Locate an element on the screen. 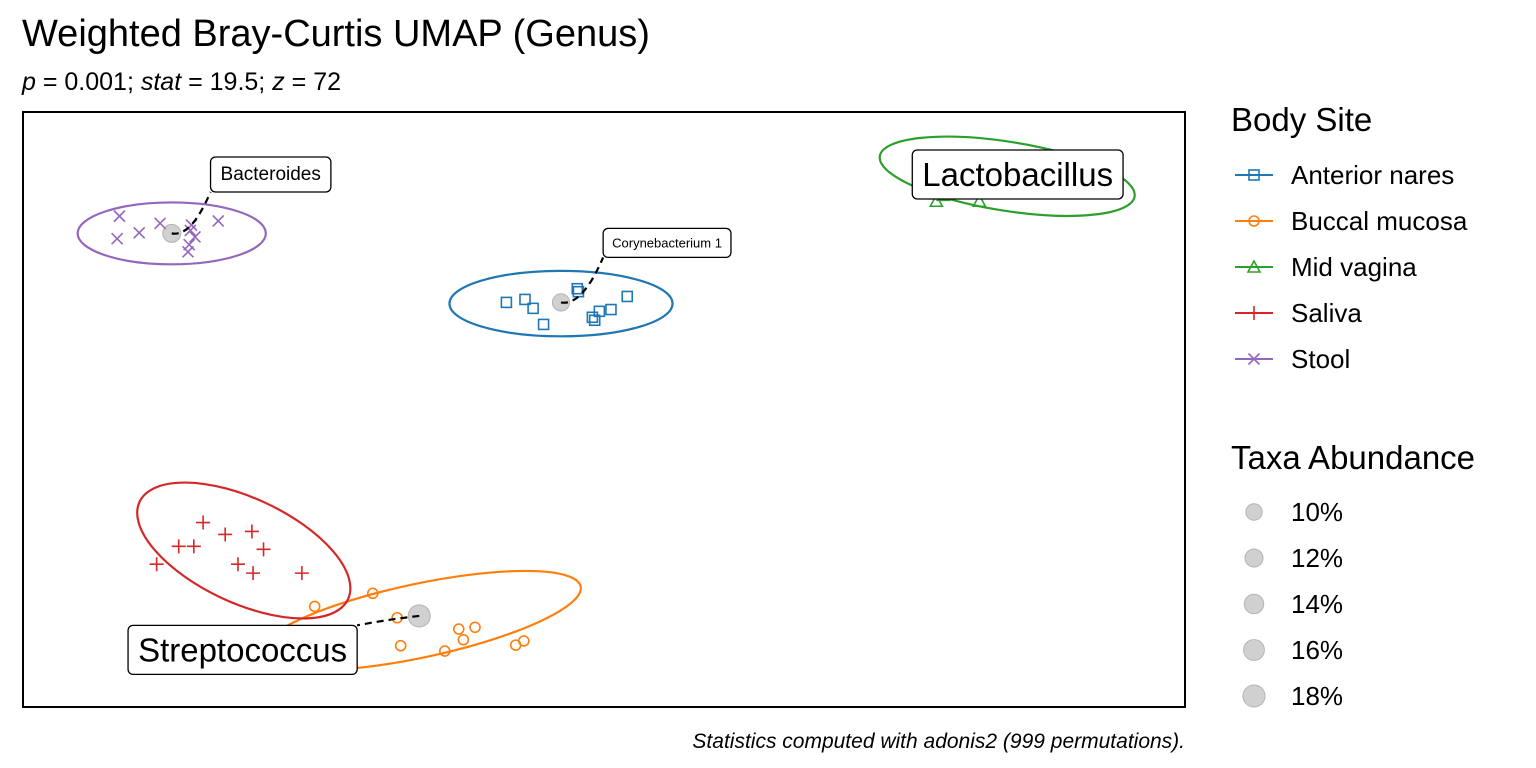 The height and width of the screenshot is (768, 1536). label-text: Corynebacterium 1 is located at coordinates (667, 242).